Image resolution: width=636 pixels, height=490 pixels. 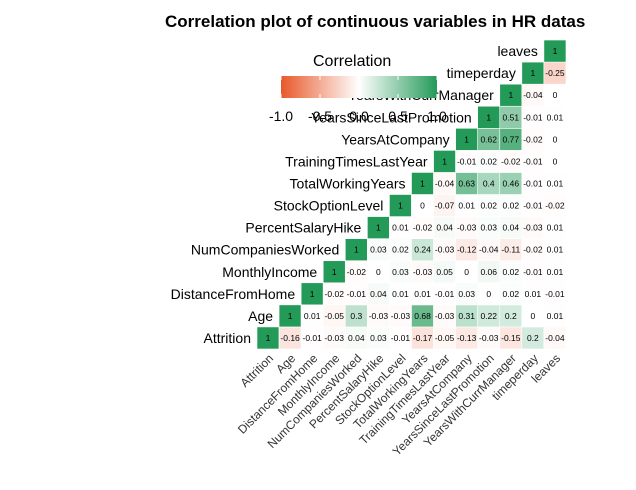 I want to click on cell-label-YearsSinceLastPromotion-leaves: 0.01, so click(x=555, y=117).